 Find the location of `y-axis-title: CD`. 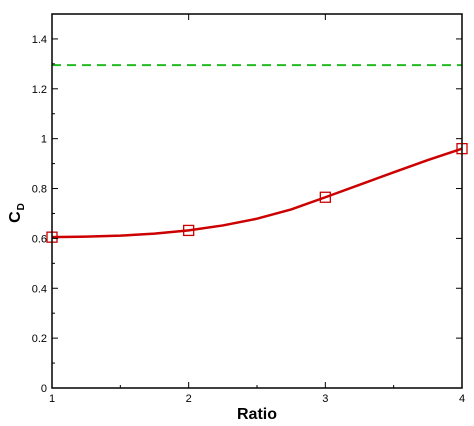

y-axis-title: CD is located at coordinates (17, 213).